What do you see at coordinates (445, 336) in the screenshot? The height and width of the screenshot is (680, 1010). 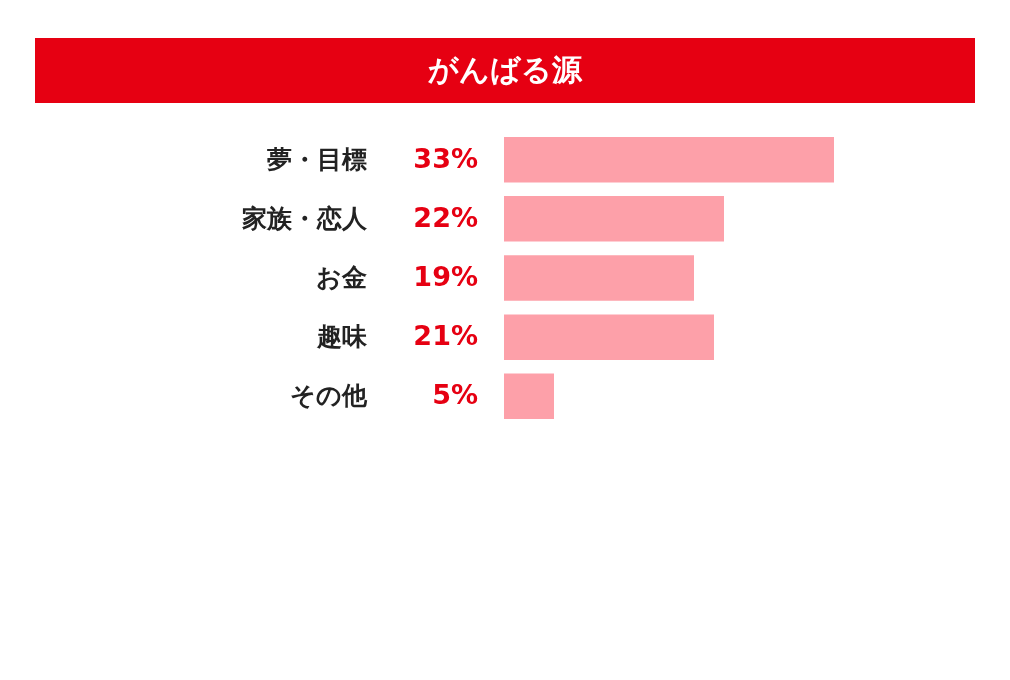 I see `data-label: 21%` at bounding box center [445, 336].